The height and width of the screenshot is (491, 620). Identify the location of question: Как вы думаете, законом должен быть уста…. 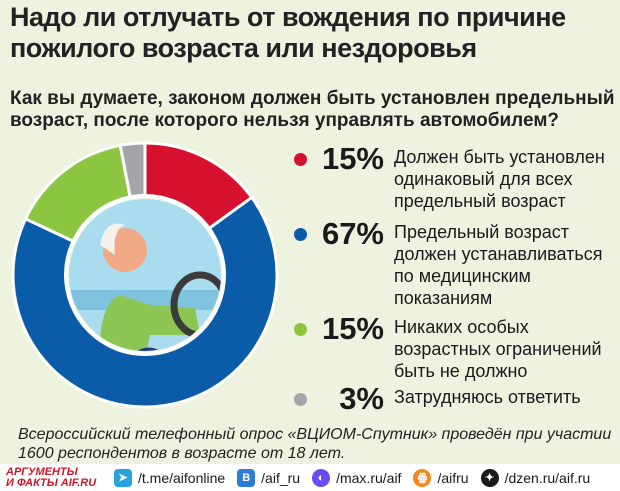
(312, 109).